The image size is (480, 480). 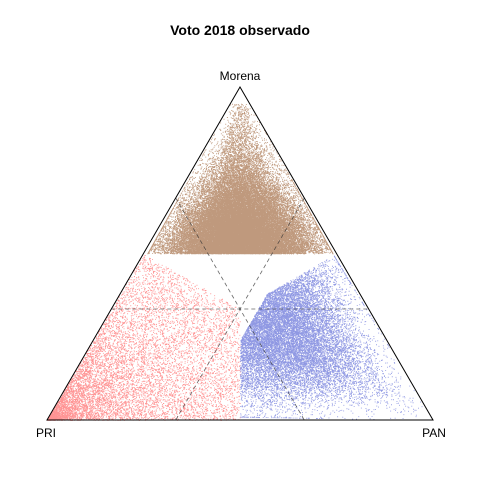 I want to click on series-pan-points, so click(x=331, y=337).